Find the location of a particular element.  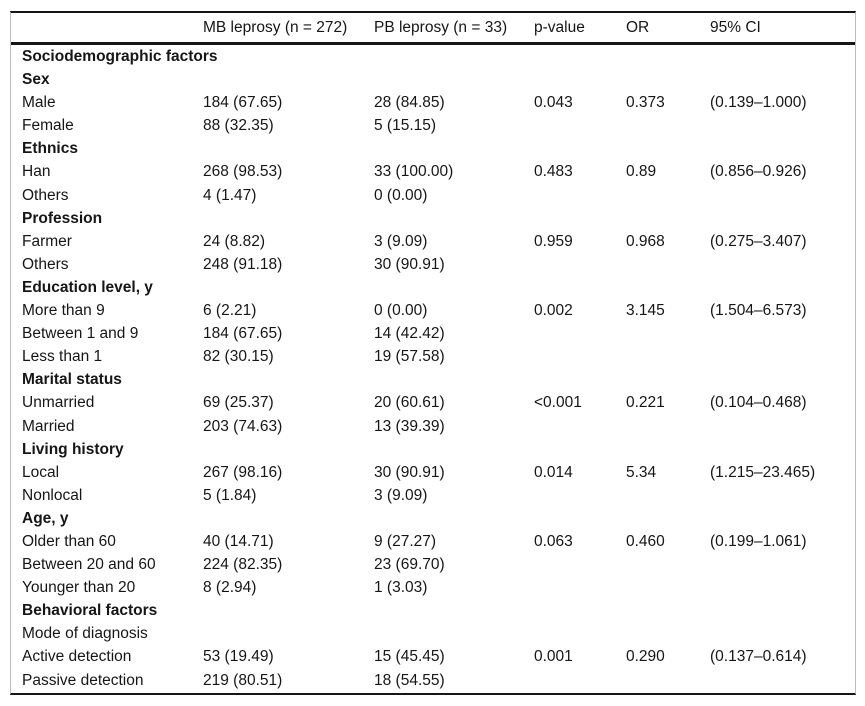

row-label: Male is located at coordinates (39, 103).